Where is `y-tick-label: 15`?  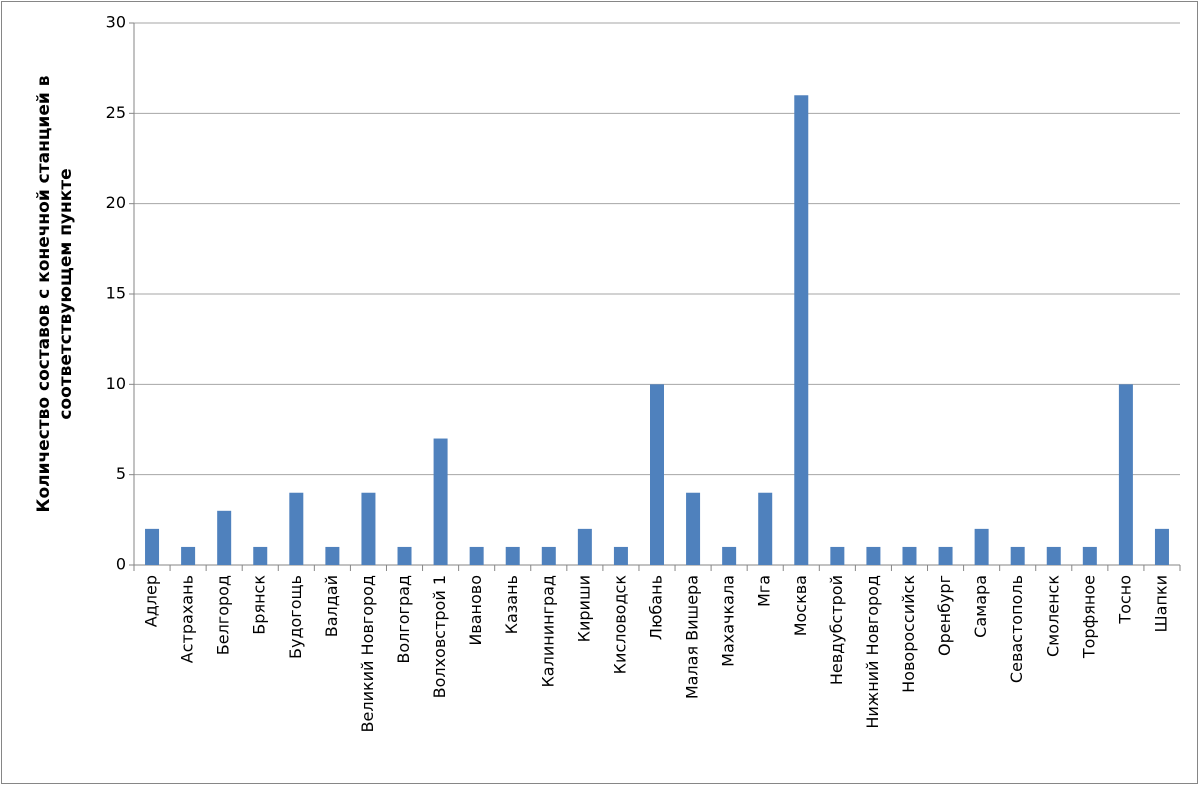
y-tick-label: 15 is located at coordinates (116, 293).